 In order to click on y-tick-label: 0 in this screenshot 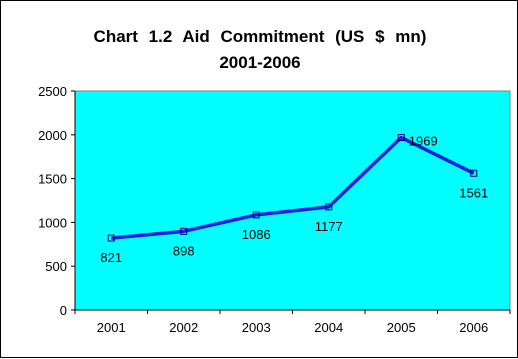, I will do `click(63, 310)`.